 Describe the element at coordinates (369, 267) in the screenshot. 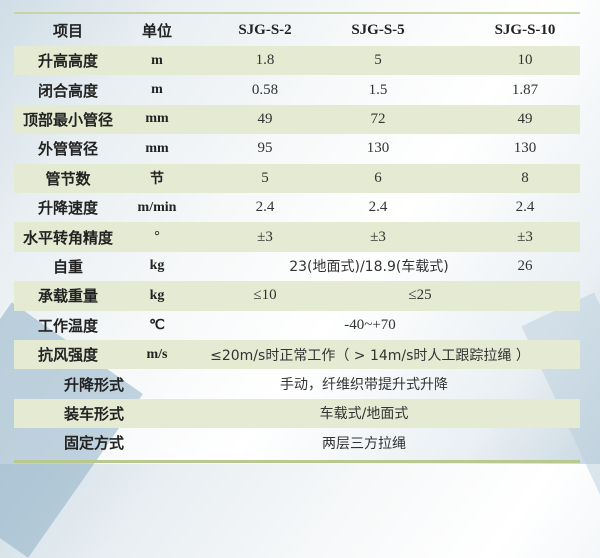

I see `row-value: 23(地面式)/18.9(车载式)` at that location.